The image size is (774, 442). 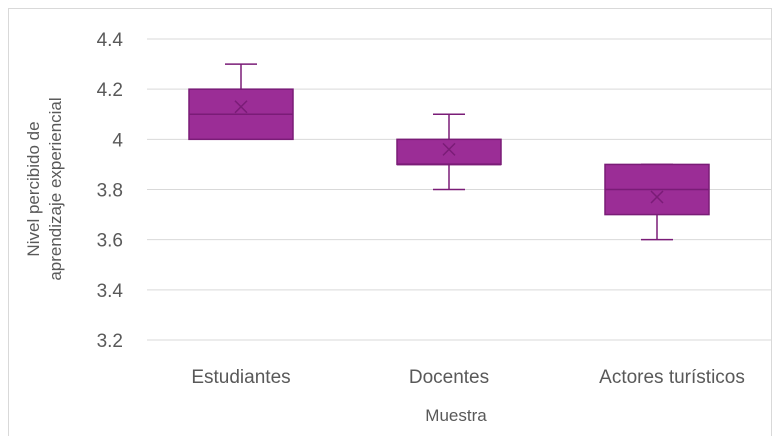 What do you see at coordinates (240, 377) in the screenshot?
I see `x-tick-label: Estudiantes` at bounding box center [240, 377].